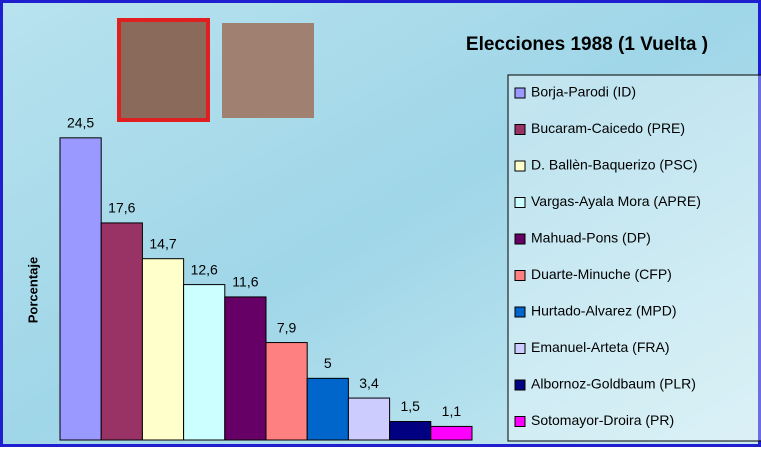 This screenshot has height=452, width=761. Describe the element at coordinates (601, 274) in the screenshot. I see `legend-label: Duarte-Minuche (CFP)` at that location.